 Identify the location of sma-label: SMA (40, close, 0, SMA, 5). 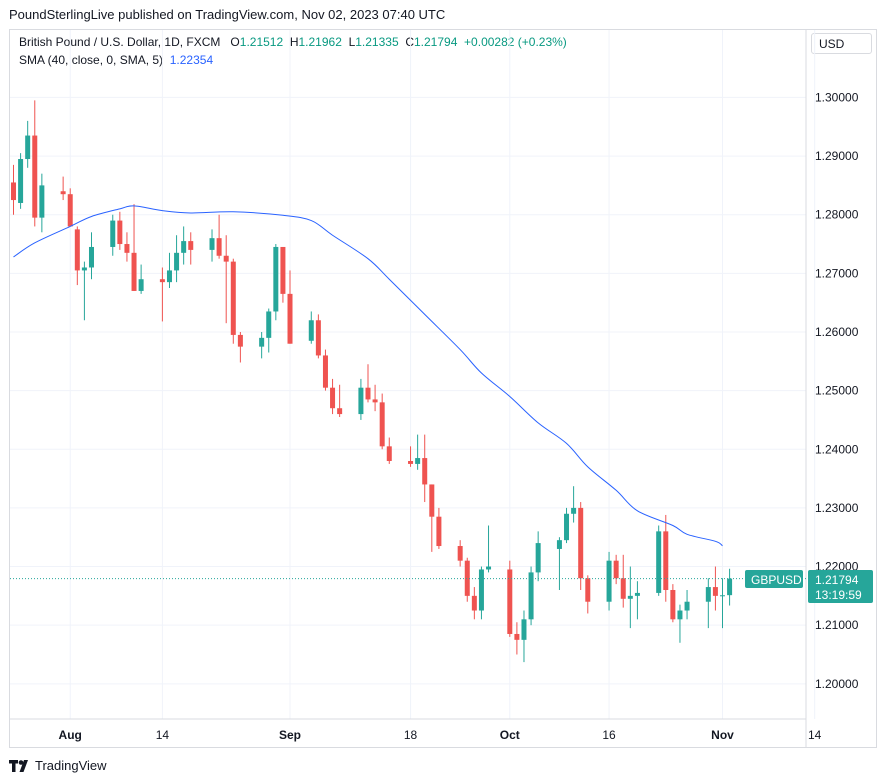
(91, 60).